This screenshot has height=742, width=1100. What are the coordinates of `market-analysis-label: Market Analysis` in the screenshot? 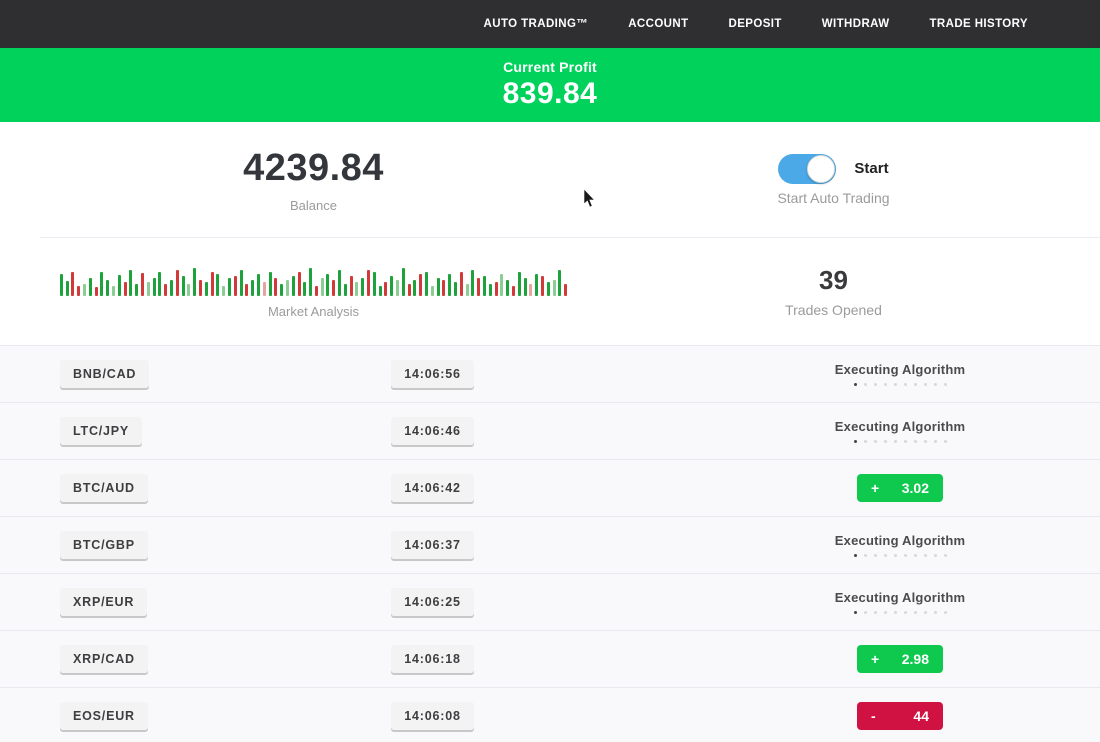 It's located at (313, 311).